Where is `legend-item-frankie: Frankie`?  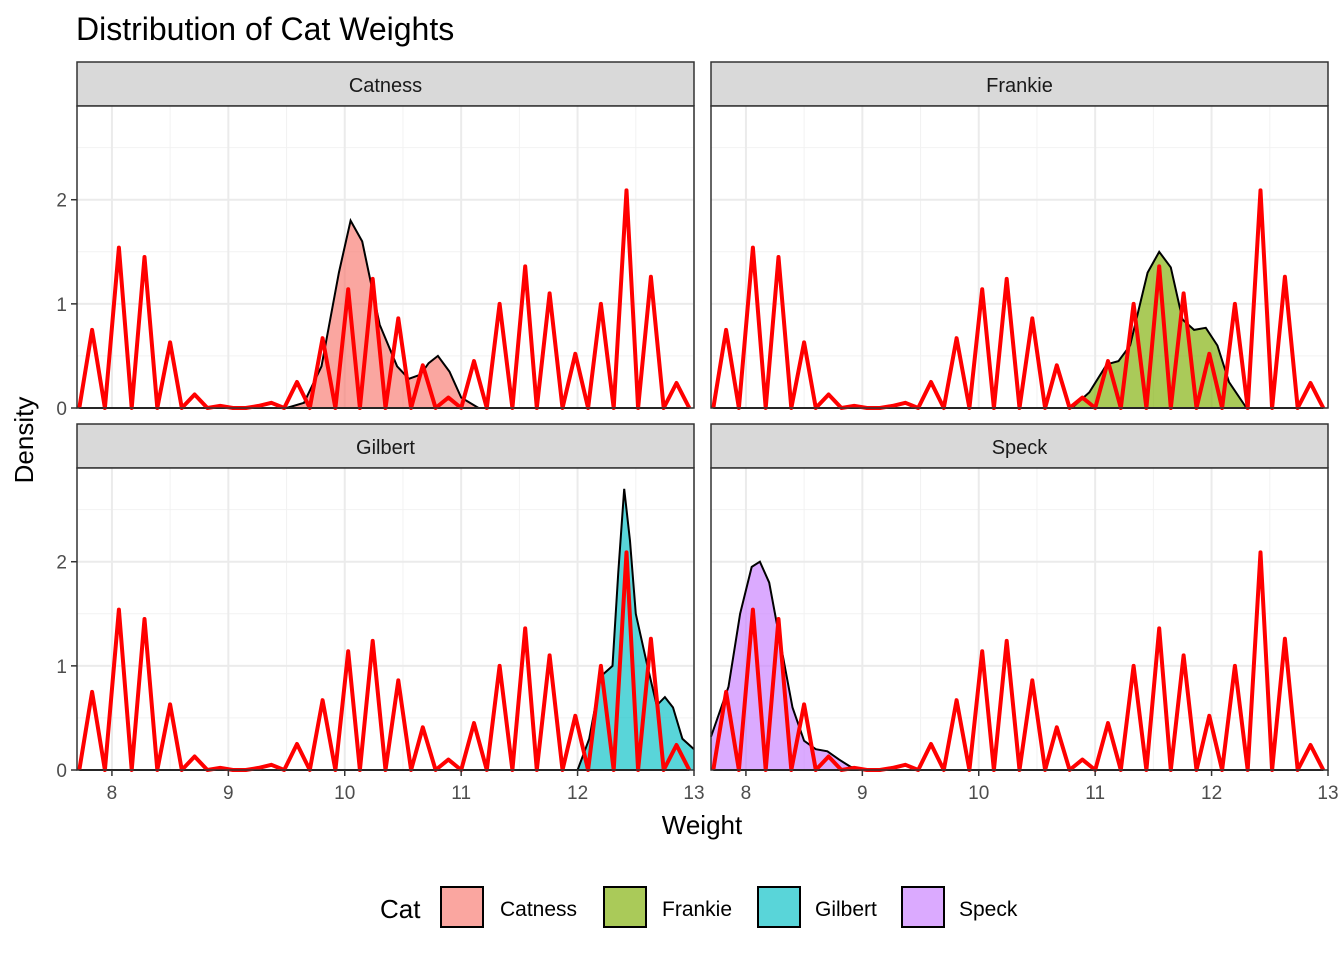
legend-item-frankie: Frankie is located at coordinates (667, 907).